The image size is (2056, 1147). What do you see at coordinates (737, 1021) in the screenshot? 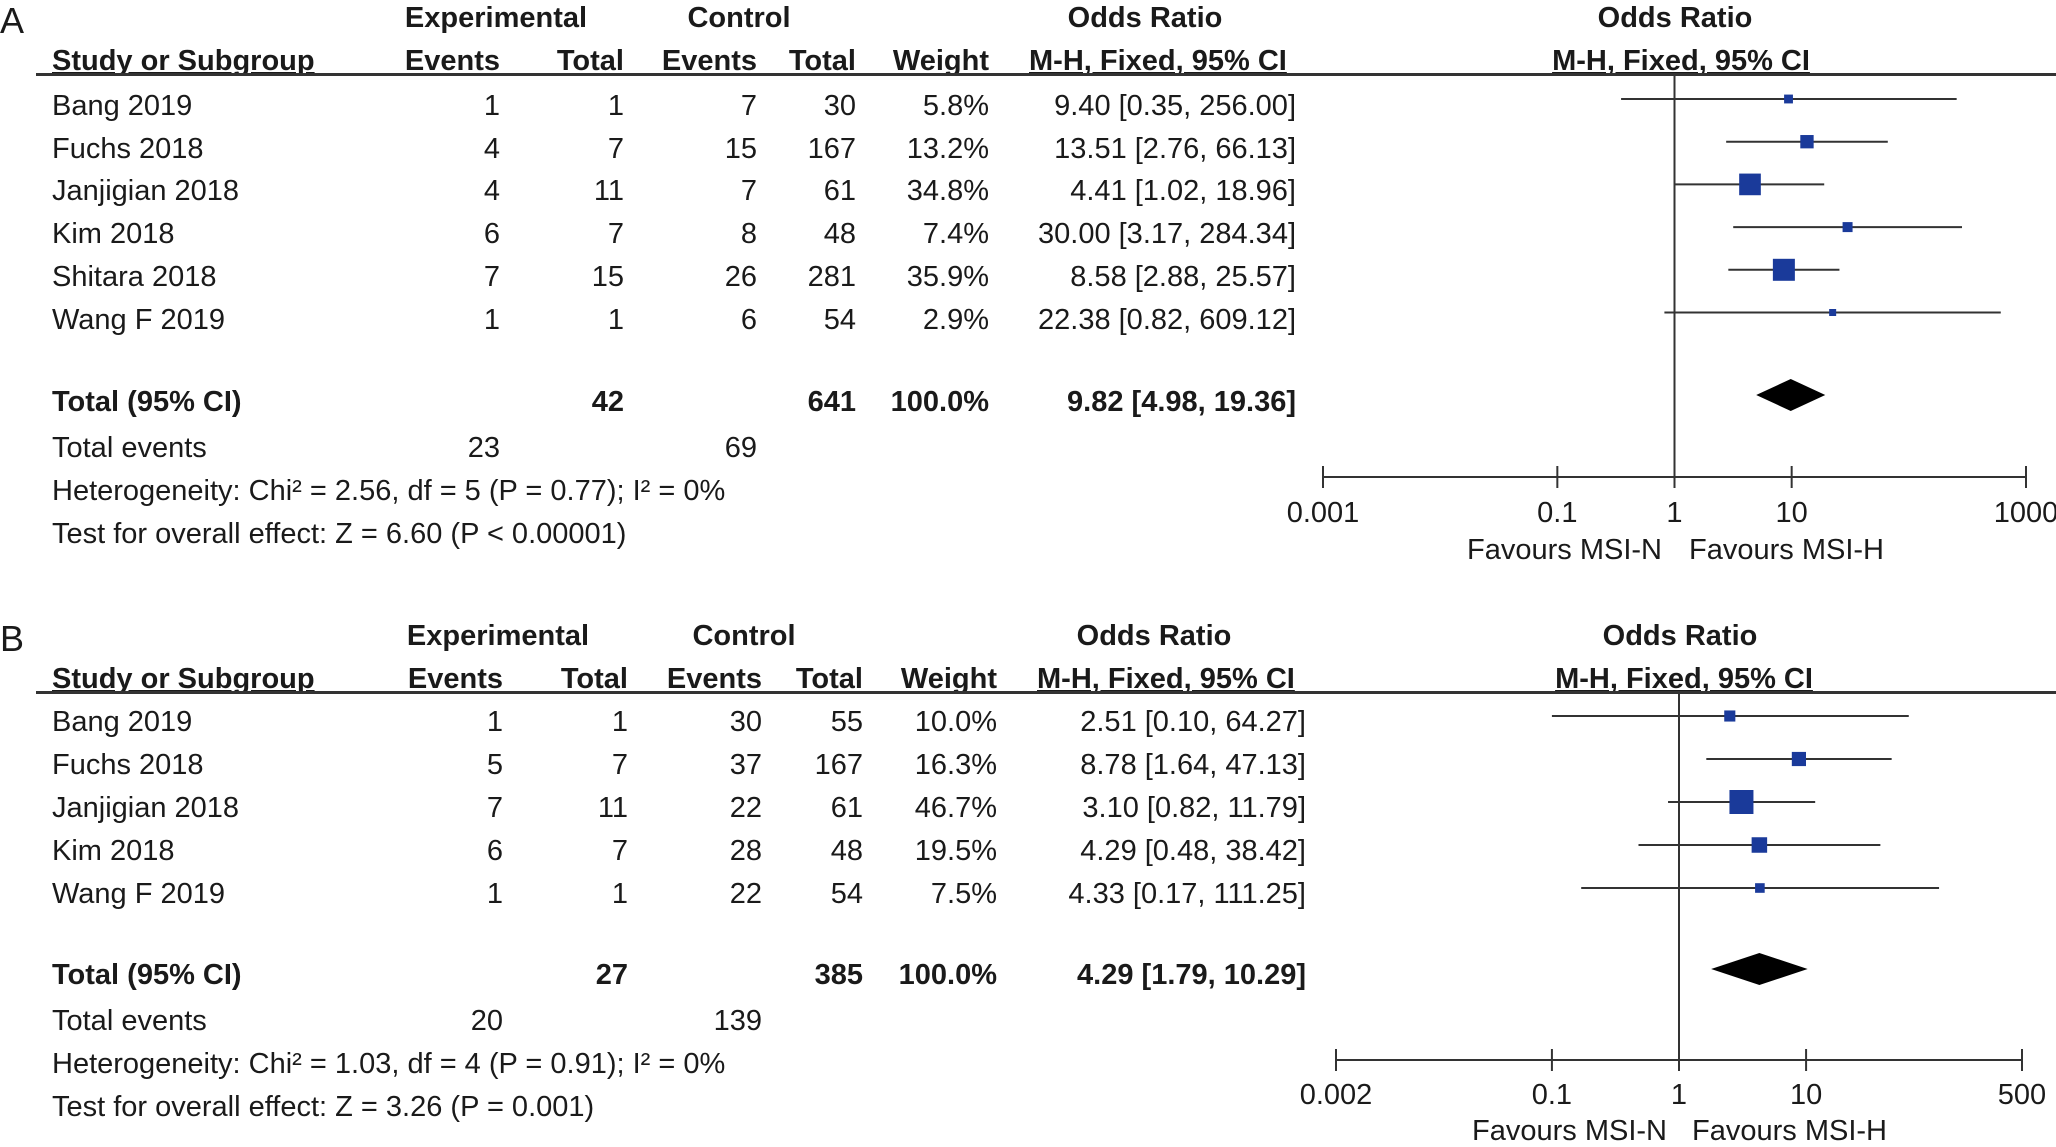
I see `total-events-ctl: 139` at bounding box center [737, 1021].